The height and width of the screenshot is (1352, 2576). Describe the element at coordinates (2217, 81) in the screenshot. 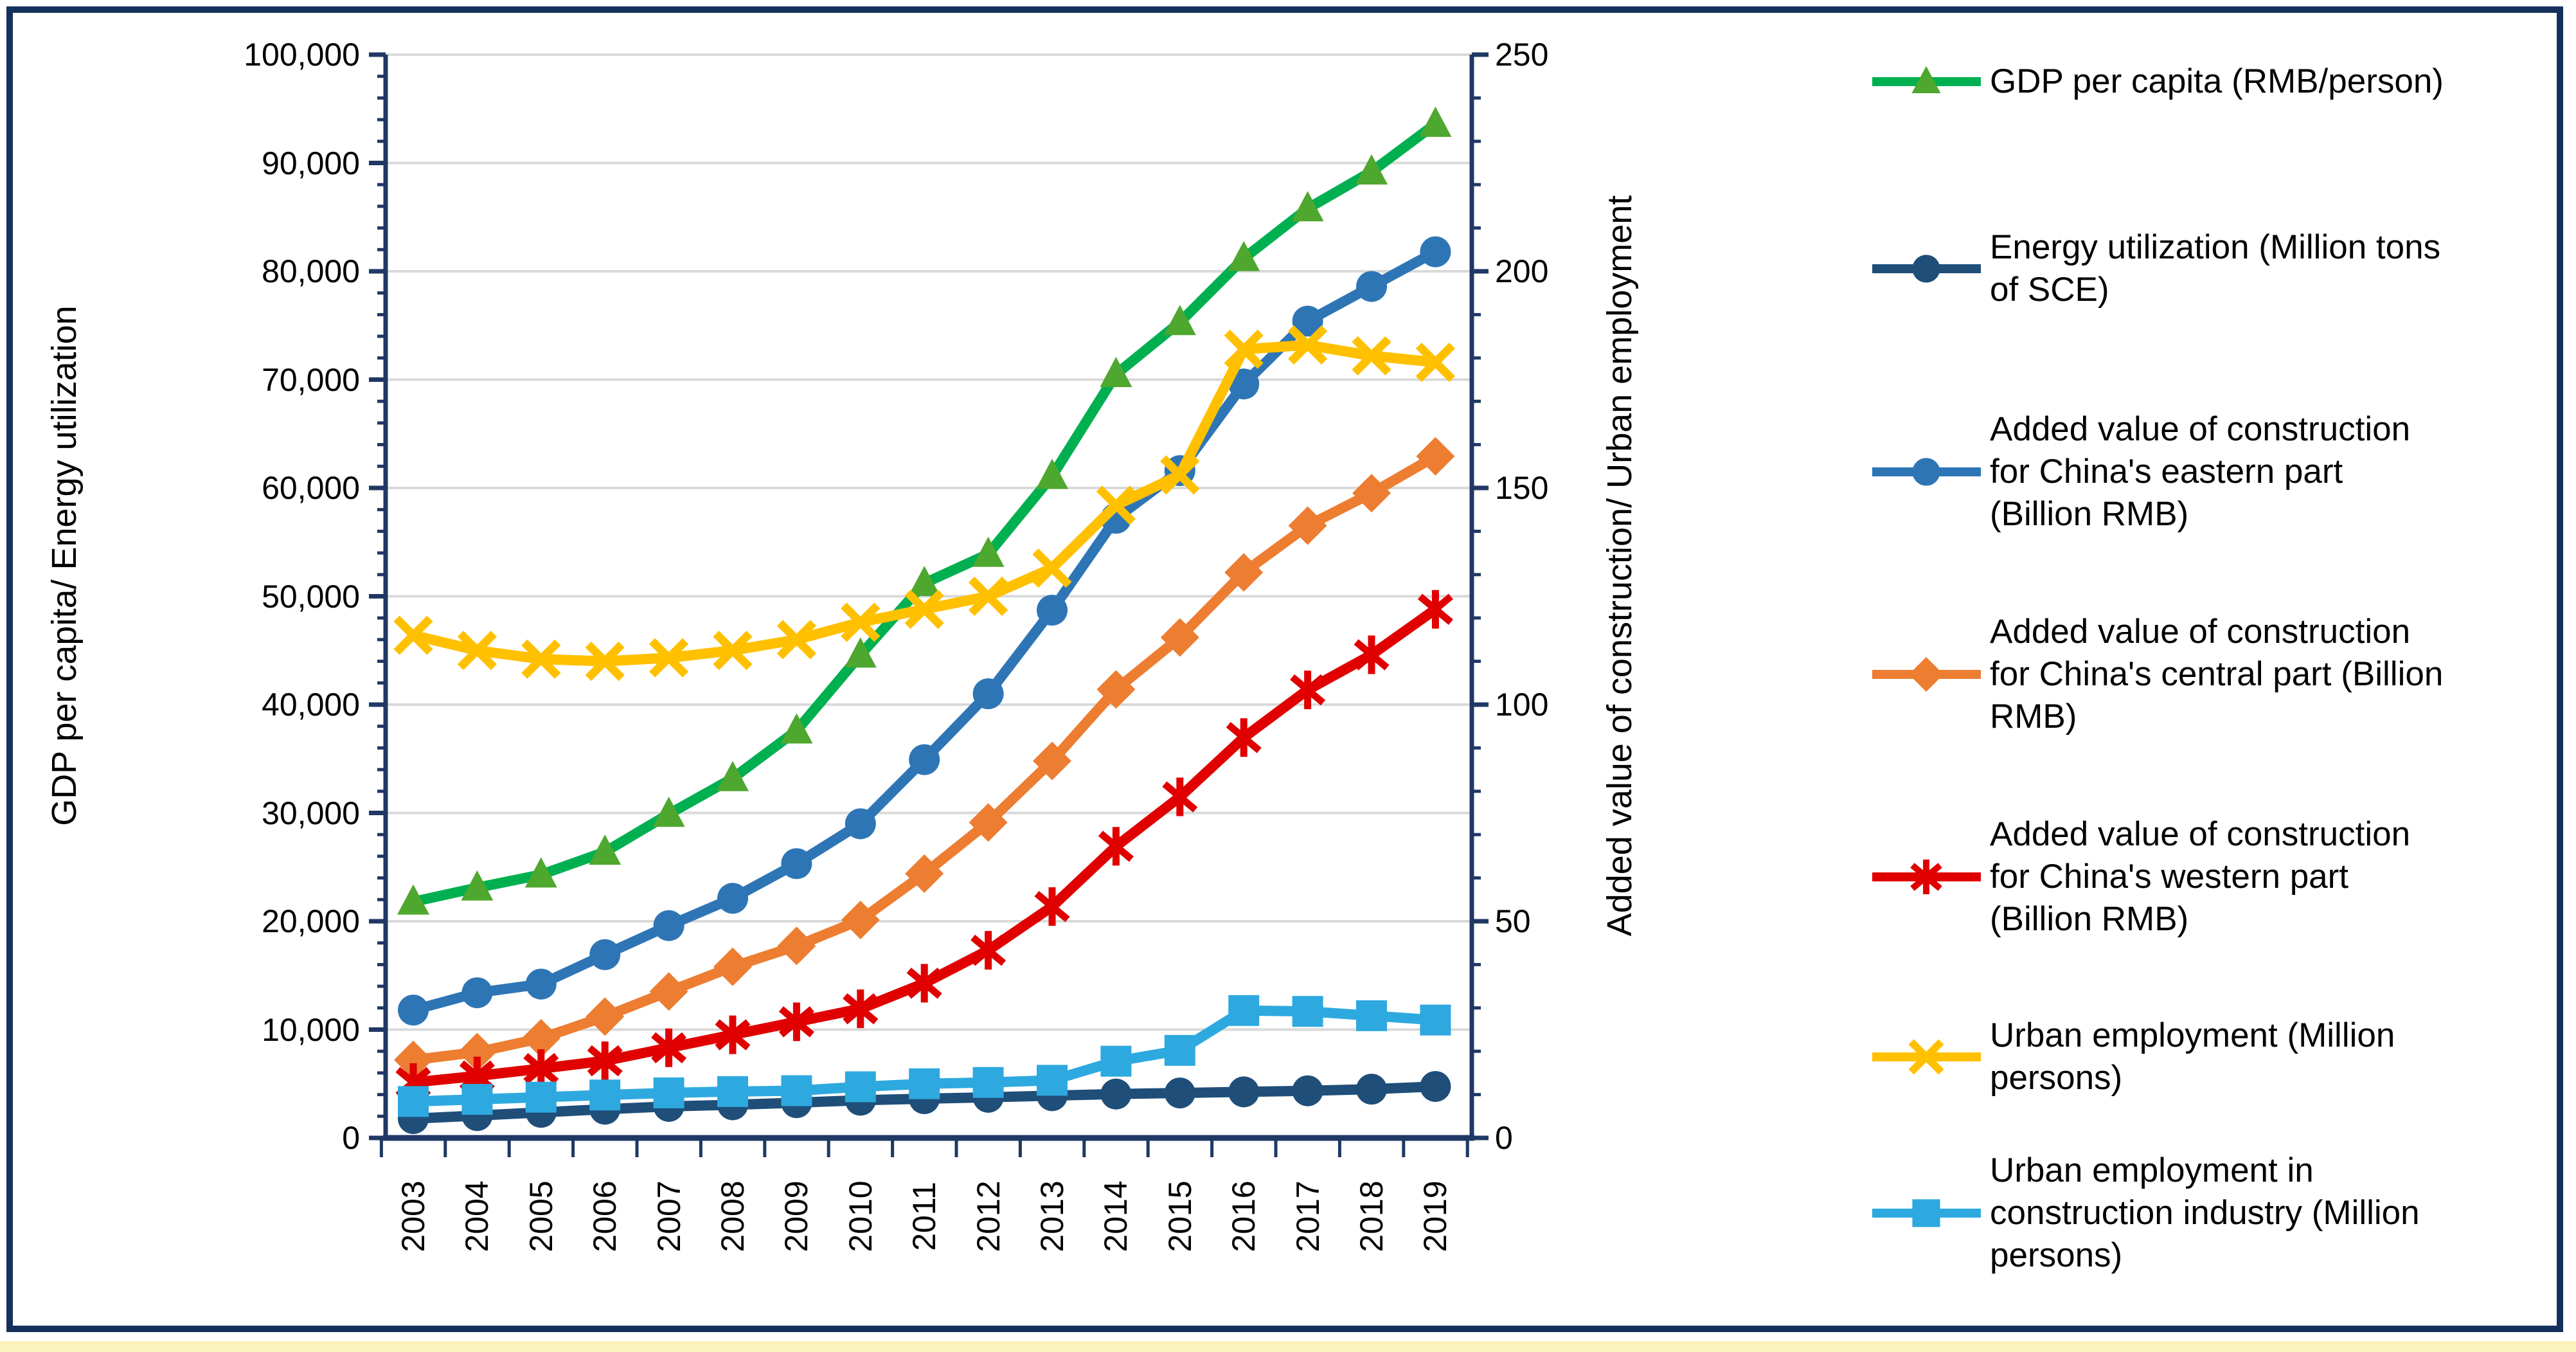

I see `legend-label: GDP per capita (RMB/person)` at that location.